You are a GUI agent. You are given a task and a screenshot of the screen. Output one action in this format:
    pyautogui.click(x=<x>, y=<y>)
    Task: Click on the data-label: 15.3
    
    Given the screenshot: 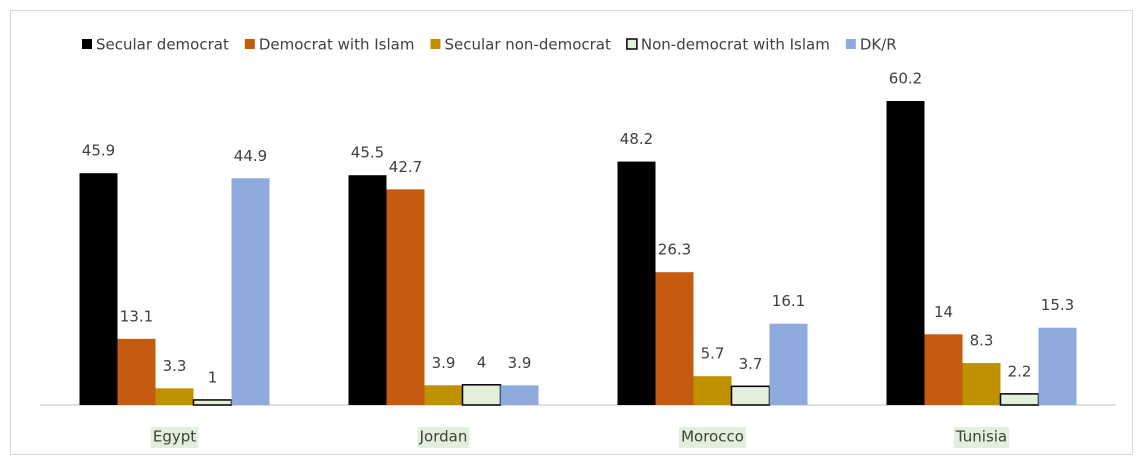 What is the action you would take?
    pyautogui.click(x=1057, y=305)
    